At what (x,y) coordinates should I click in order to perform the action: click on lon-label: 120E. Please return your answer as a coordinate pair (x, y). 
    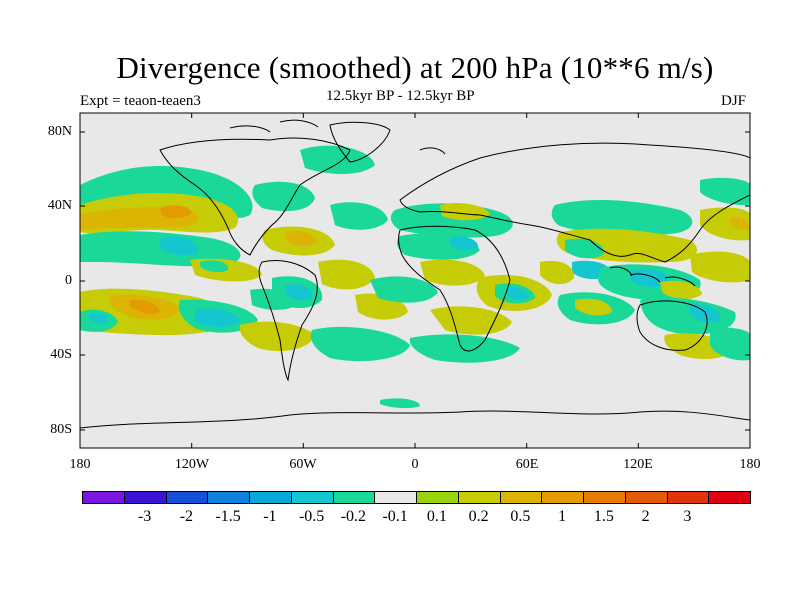
    Looking at the image, I should click on (638, 464).